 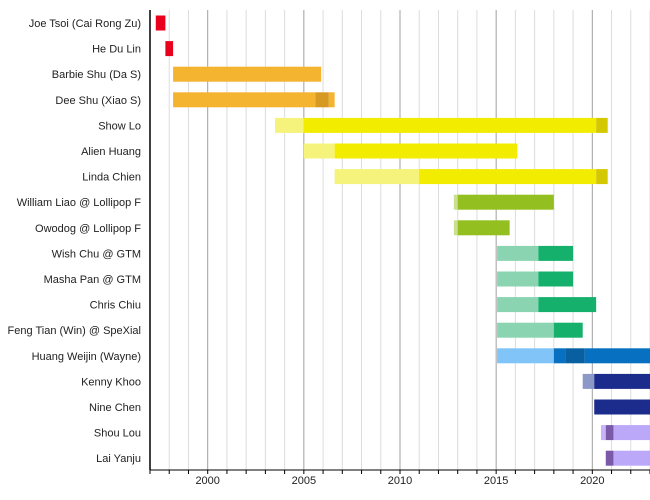 What do you see at coordinates (88, 229) in the screenshot?
I see `row-label: Owodog @ Lollipop F` at bounding box center [88, 229].